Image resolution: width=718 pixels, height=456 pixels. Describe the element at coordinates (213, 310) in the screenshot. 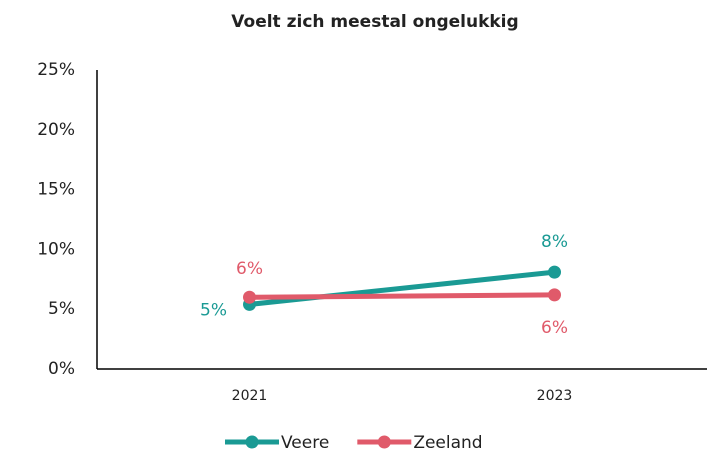

I see `data-label: 5%` at that location.